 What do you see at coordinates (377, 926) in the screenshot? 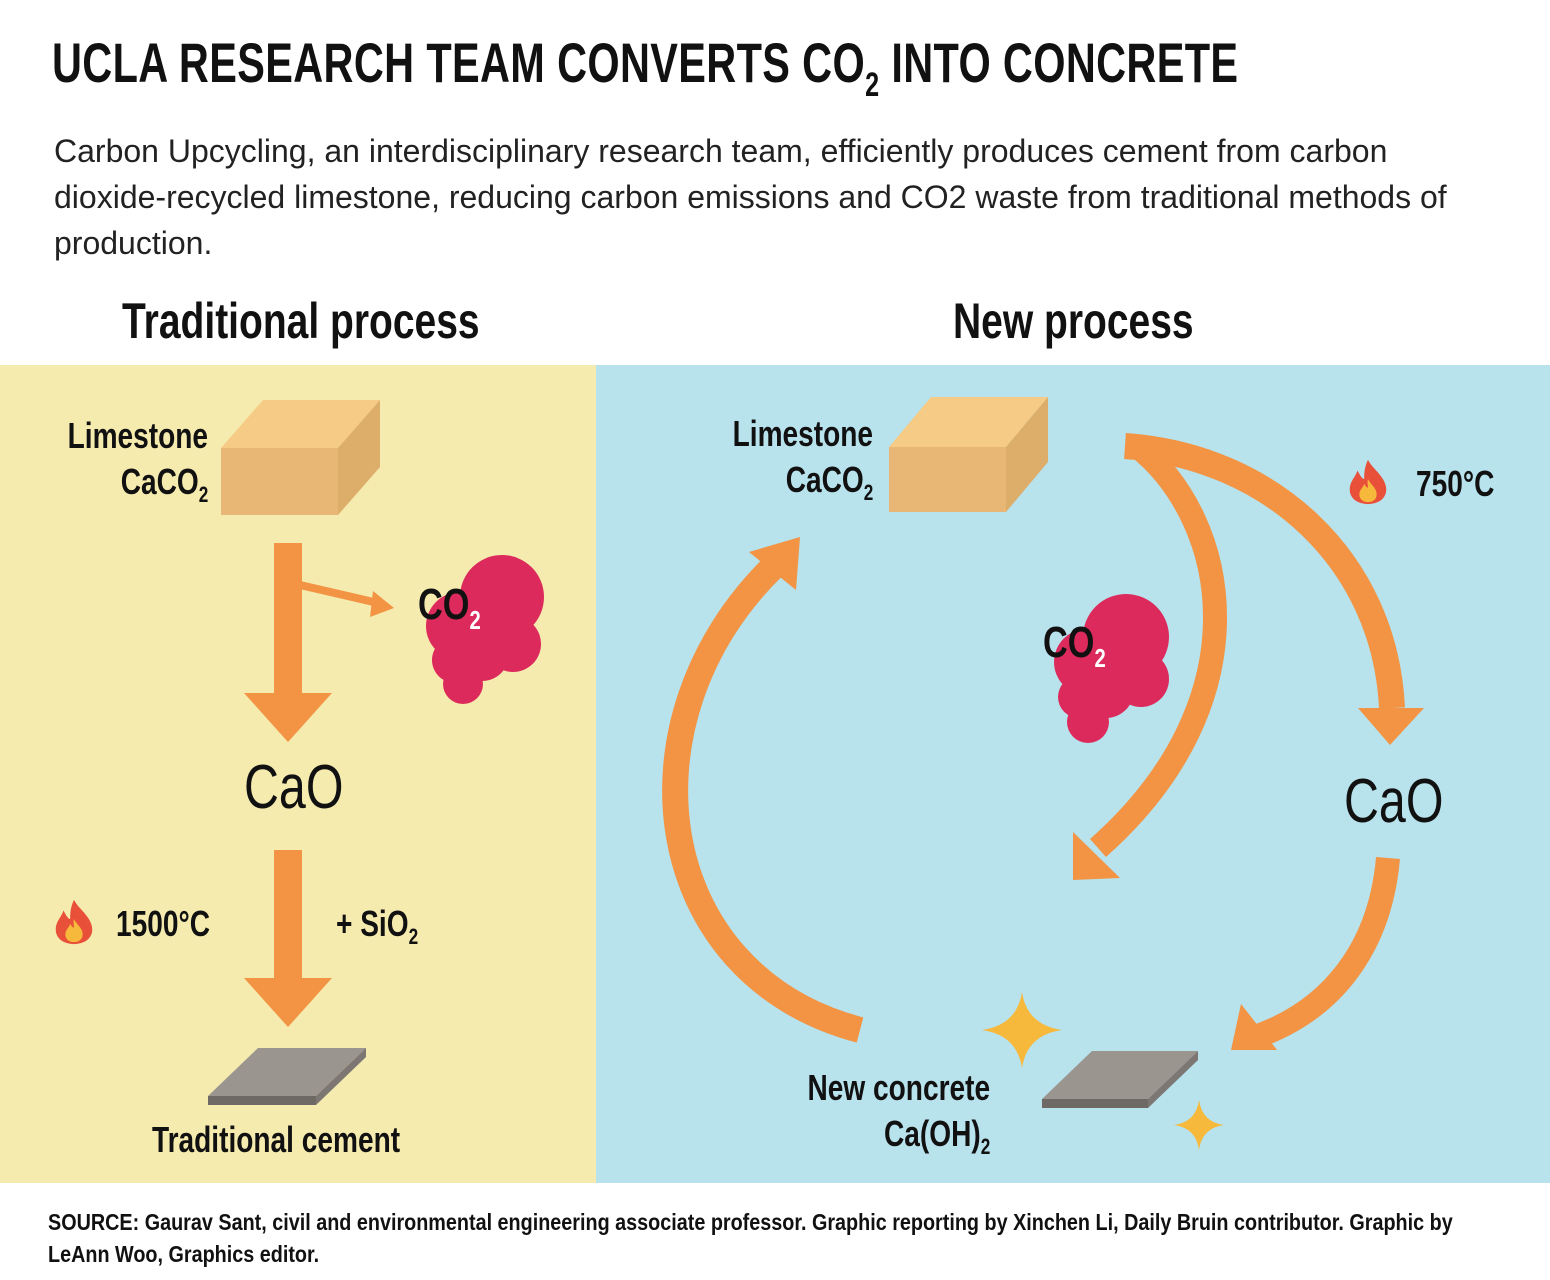
I see `sio2-additive-label: + SiO2` at bounding box center [377, 926].